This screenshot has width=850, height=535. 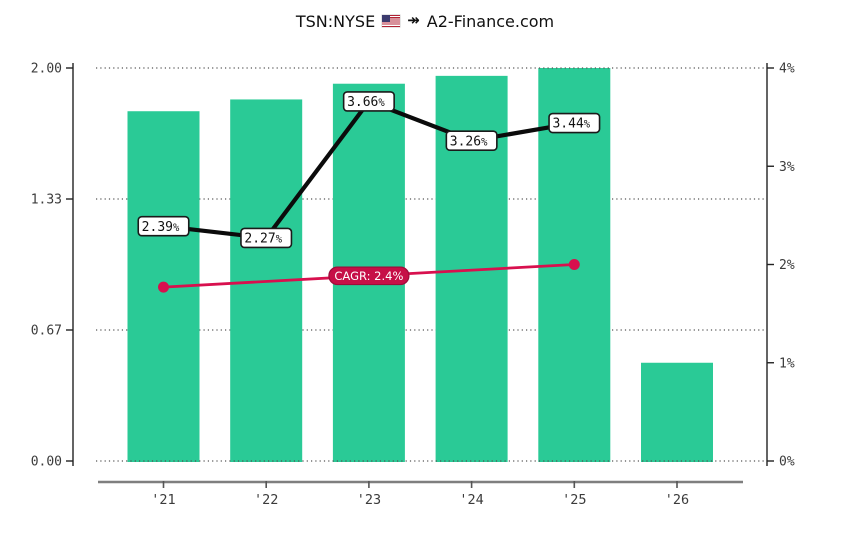 I want to click on yield-label: 3.66%, so click(x=366, y=102).